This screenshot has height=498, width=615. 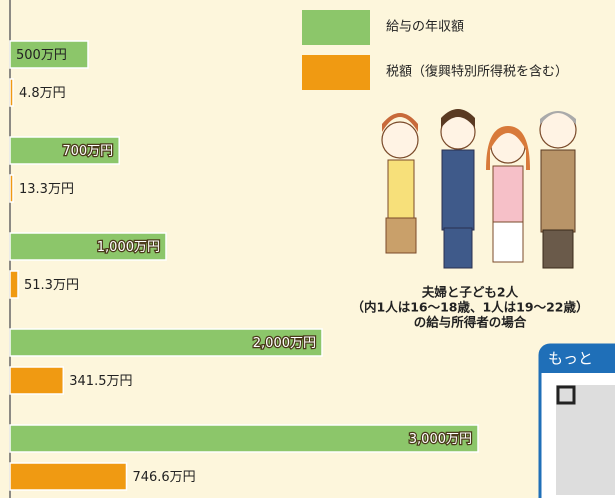 What do you see at coordinates (51, 285) in the screenshot?
I see `value-label: 51.3万円` at bounding box center [51, 285].